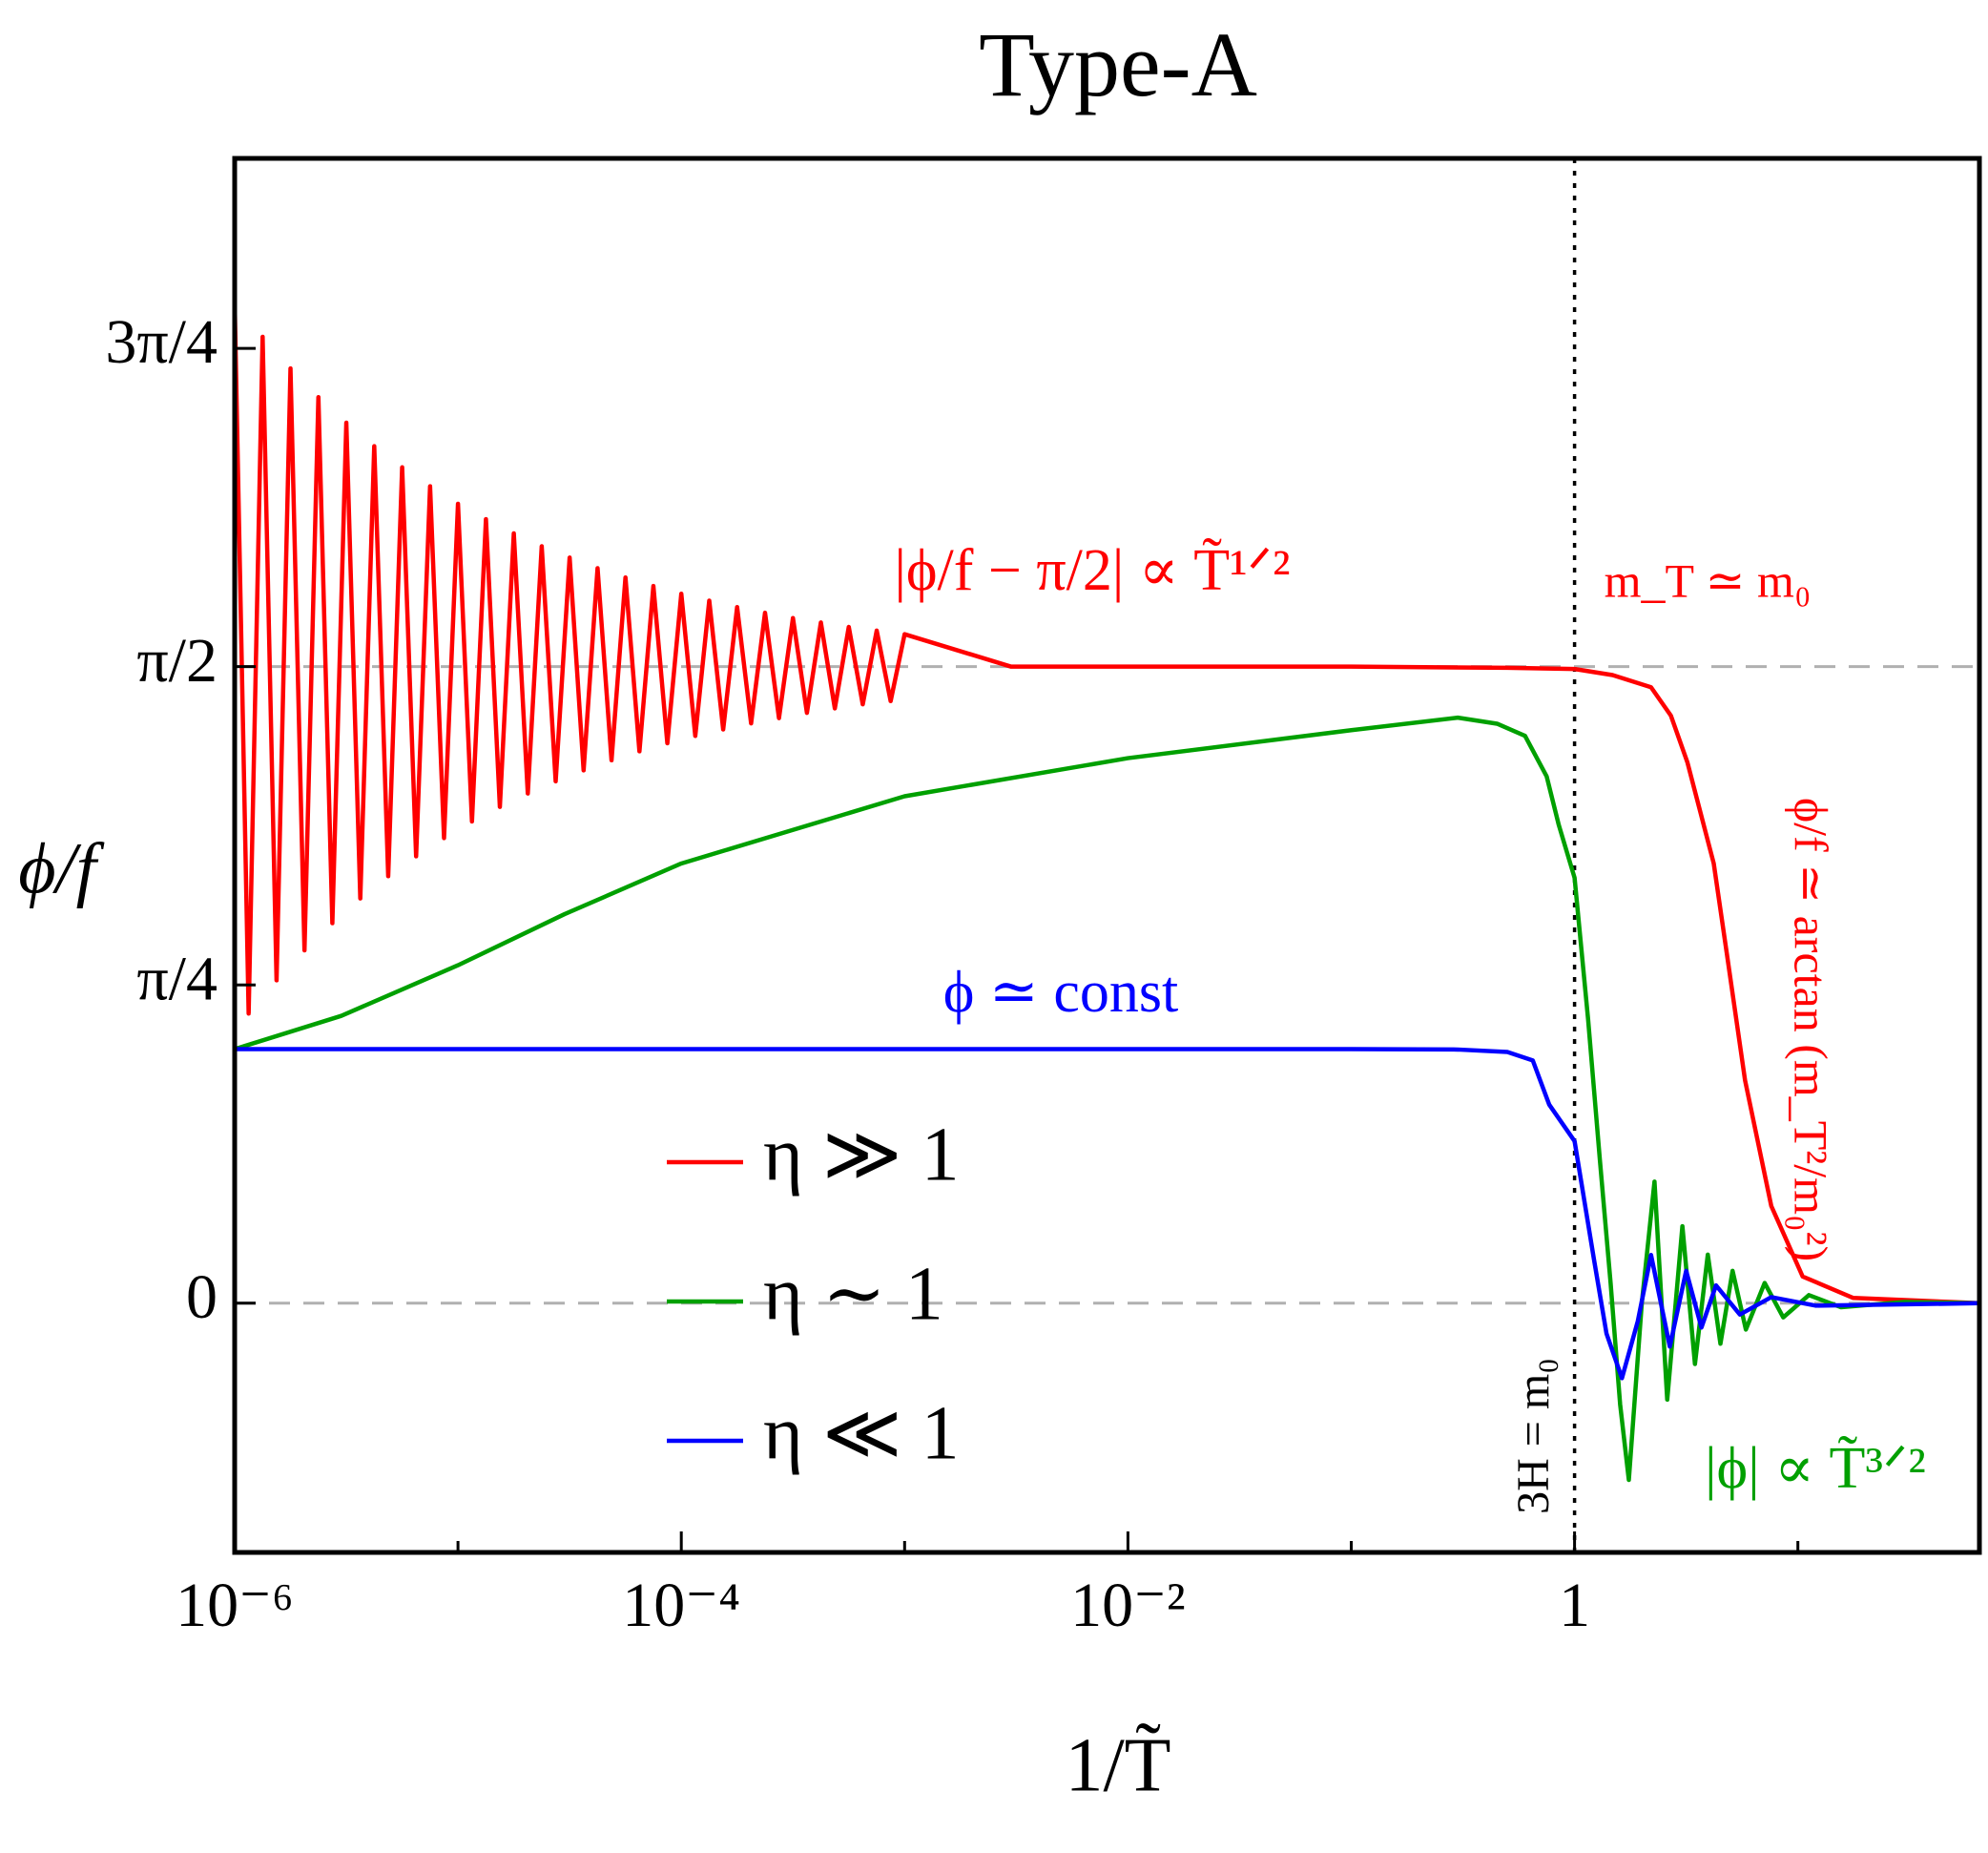 This screenshot has height=1853, width=1988. What do you see at coordinates (1118, 64) in the screenshot?
I see `chart-title: Type-A` at bounding box center [1118, 64].